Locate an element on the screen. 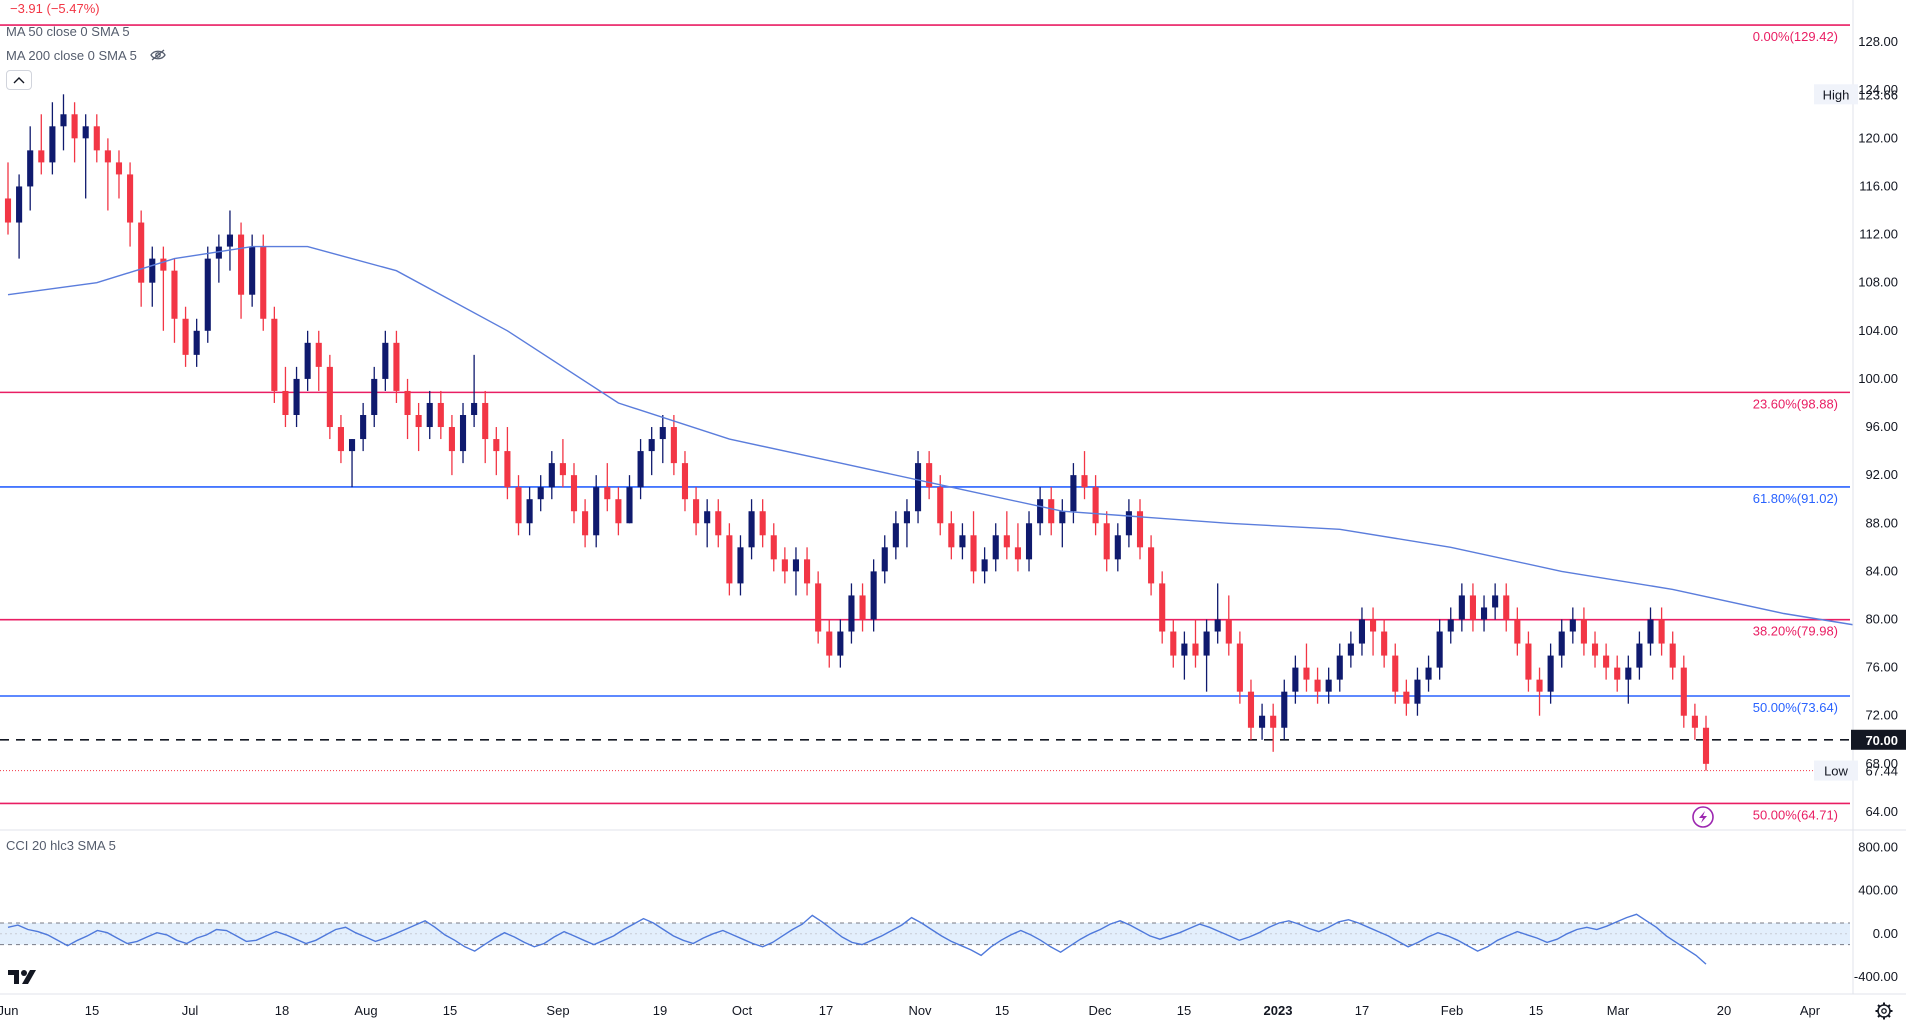  cci-line is located at coordinates (857, 939).